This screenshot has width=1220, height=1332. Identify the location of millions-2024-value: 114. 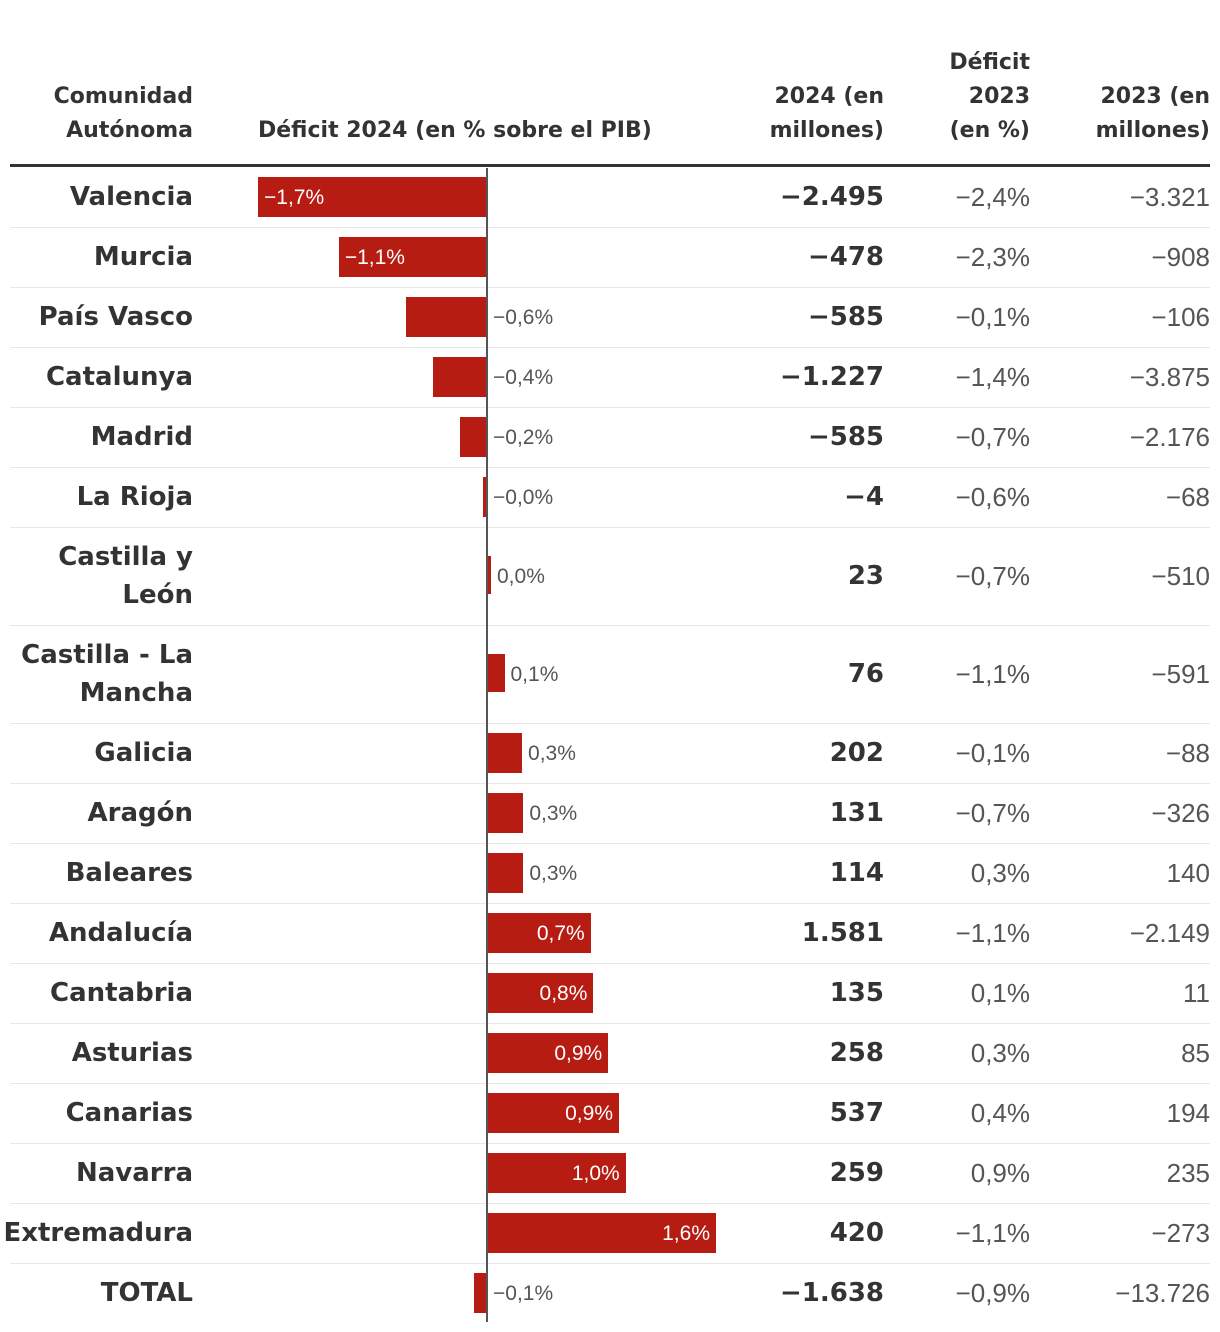
(856, 873).